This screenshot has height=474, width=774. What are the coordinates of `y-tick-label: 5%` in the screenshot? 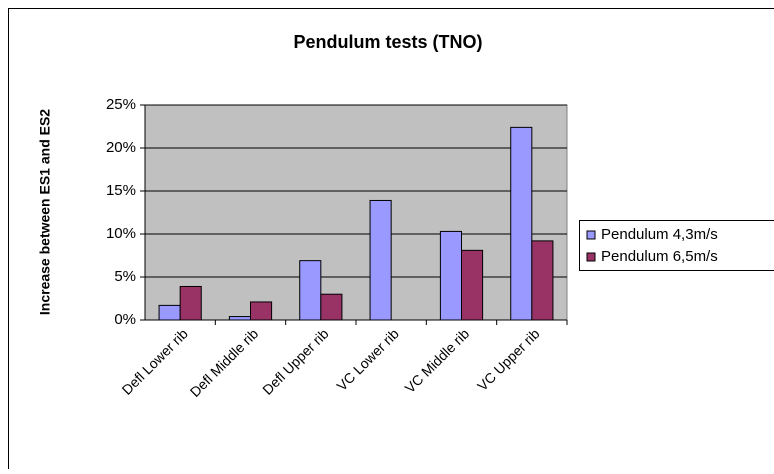 It's located at (125, 276).